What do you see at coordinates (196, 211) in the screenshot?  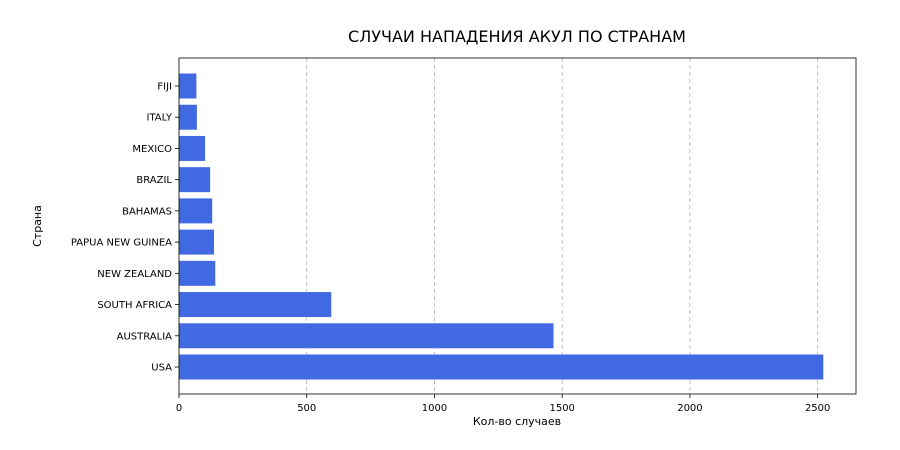 I see `bar-bahamas` at bounding box center [196, 211].